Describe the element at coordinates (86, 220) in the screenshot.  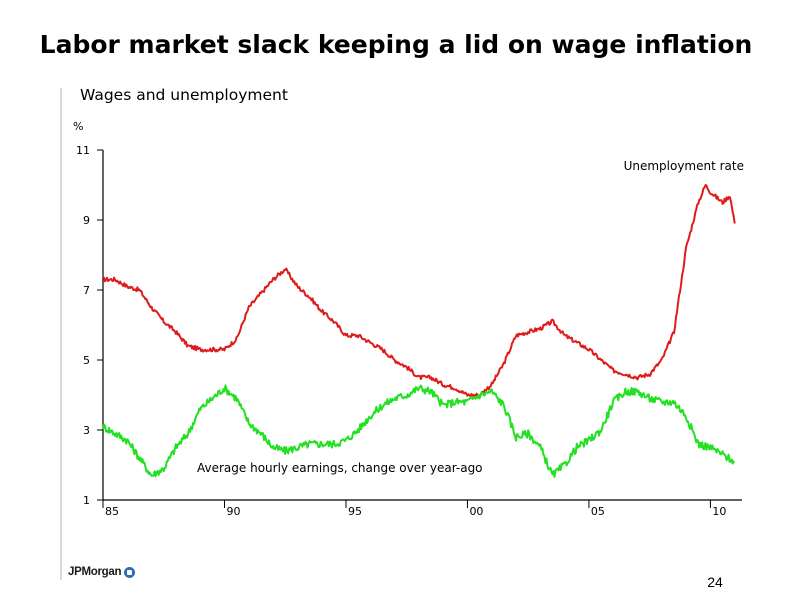
I see `y-tick-label: 9` at that location.